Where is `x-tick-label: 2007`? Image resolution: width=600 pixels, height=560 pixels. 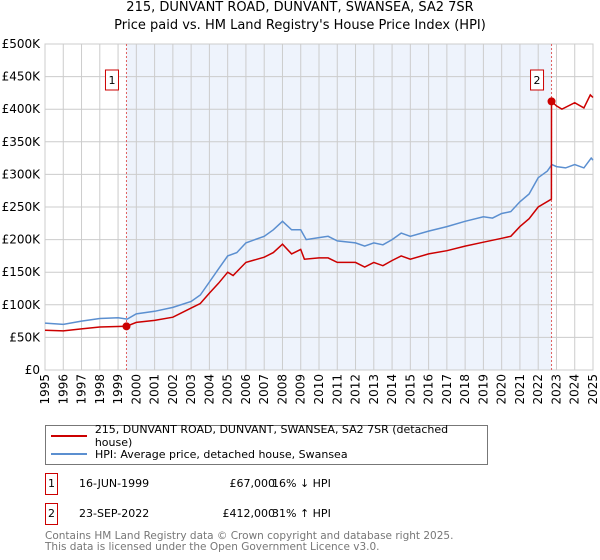 x-tick-label: 2007 is located at coordinates (264, 389).